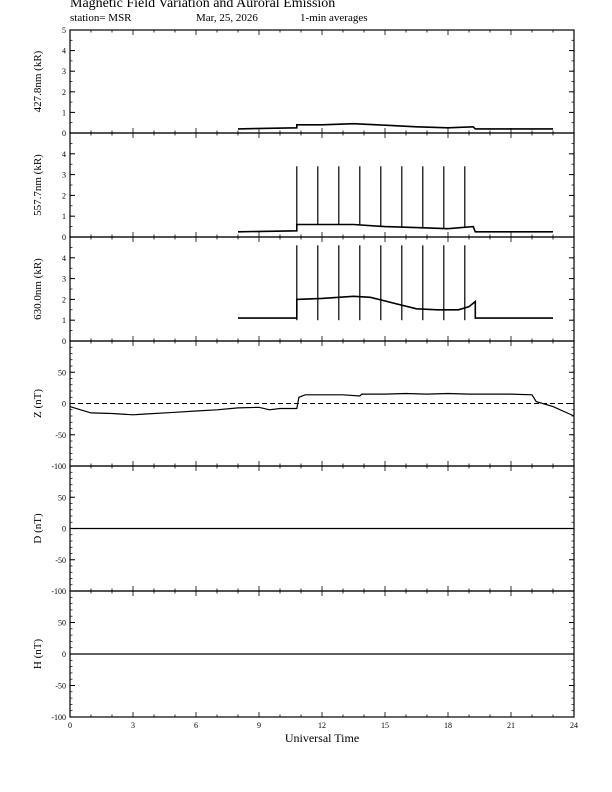 Image resolution: width=612 pixels, height=792 pixels. What do you see at coordinates (64, 30) in the screenshot?
I see `y-tick-label: 5` at bounding box center [64, 30].